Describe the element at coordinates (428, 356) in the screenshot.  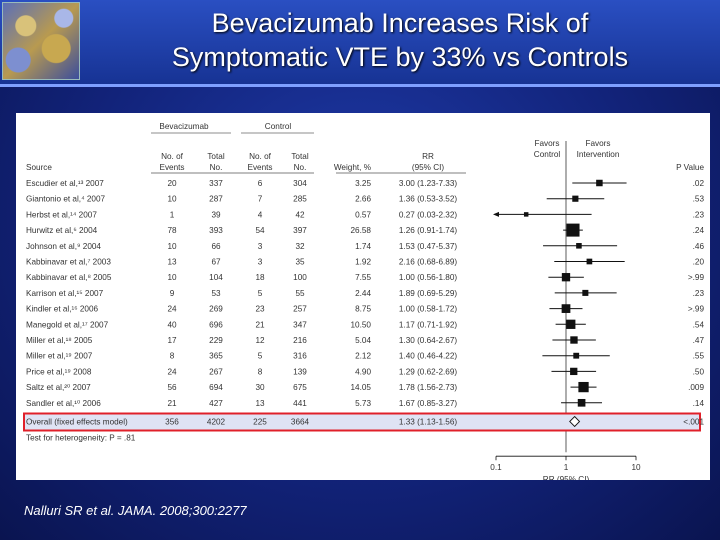
I see `study-rr-ci: 1.40 (0.46-4.22)` at that location.